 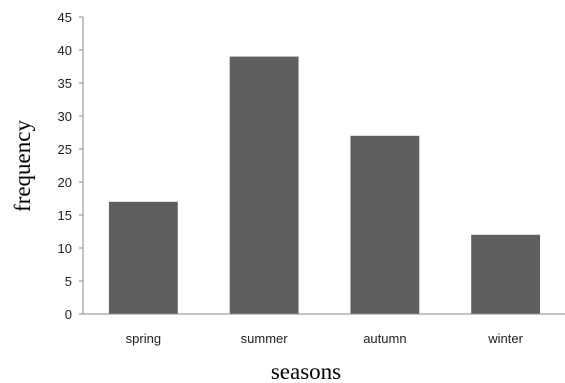 I want to click on category-labels: spring summer autumn winter, so click(x=325, y=338).